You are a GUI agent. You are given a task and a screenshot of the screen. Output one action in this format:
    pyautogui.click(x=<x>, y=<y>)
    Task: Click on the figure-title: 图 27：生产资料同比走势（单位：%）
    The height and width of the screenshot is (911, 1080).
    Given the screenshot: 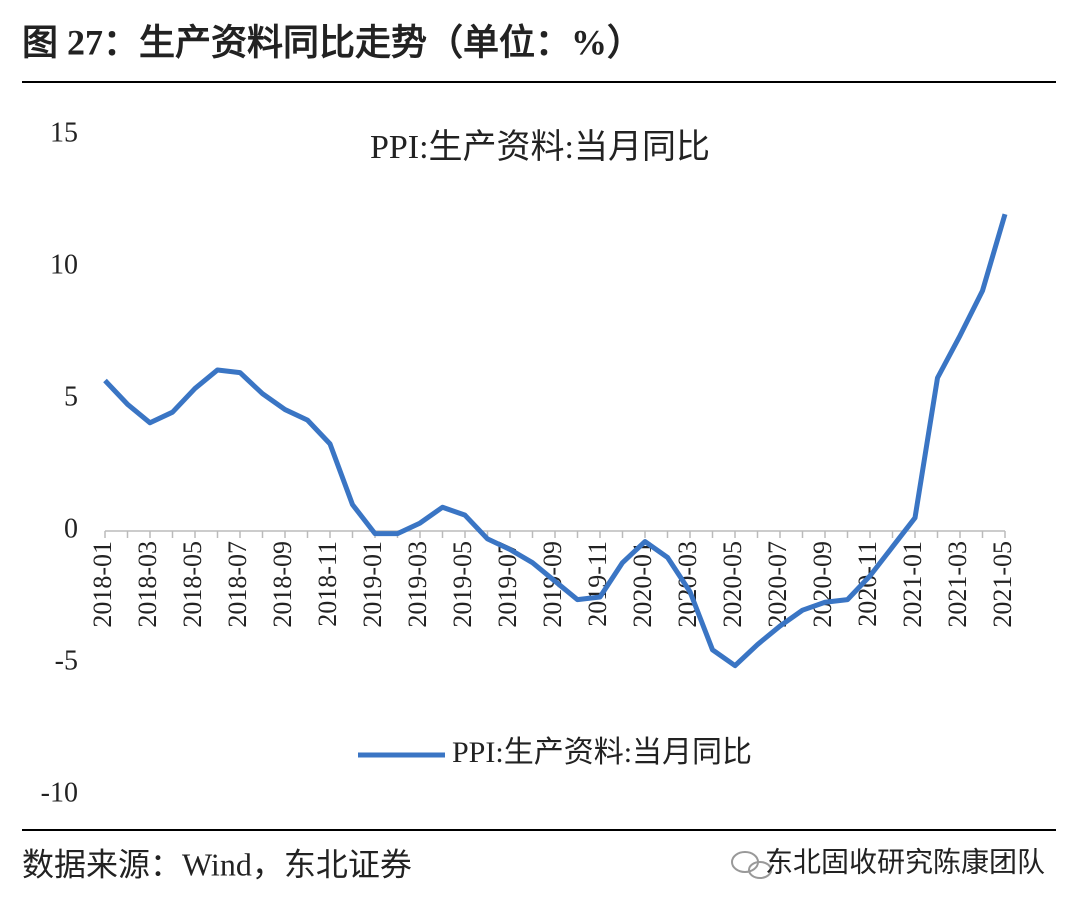 What is the action you would take?
    pyautogui.click(x=332, y=42)
    